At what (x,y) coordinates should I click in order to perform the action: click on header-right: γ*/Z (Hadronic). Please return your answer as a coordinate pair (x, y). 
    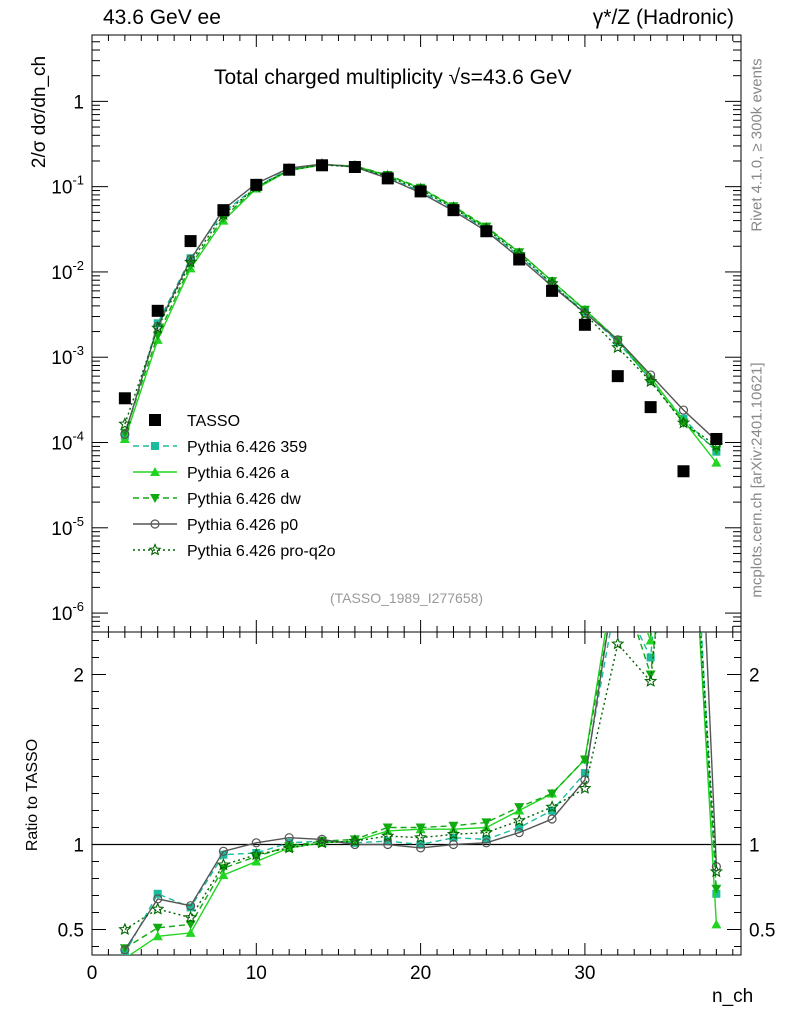
    Looking at the image, I should click on (663, 17).